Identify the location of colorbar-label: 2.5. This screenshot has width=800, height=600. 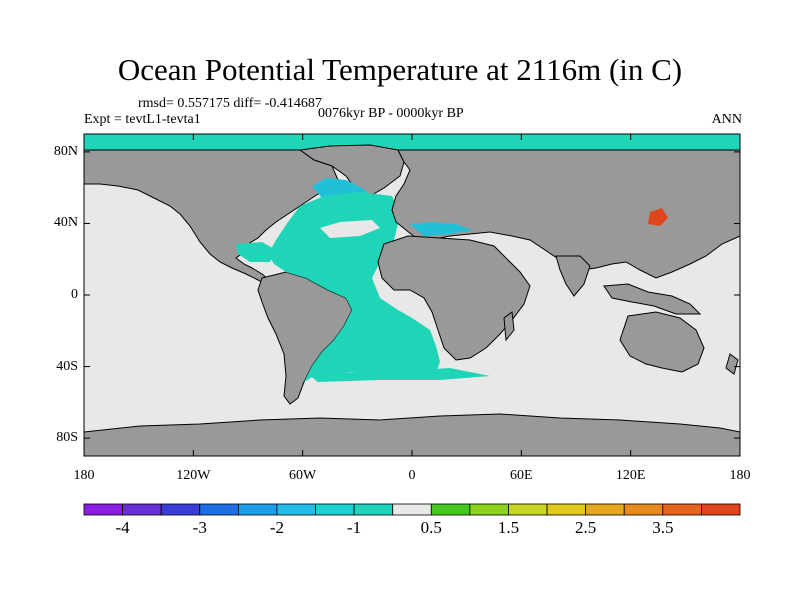
(586, 527).